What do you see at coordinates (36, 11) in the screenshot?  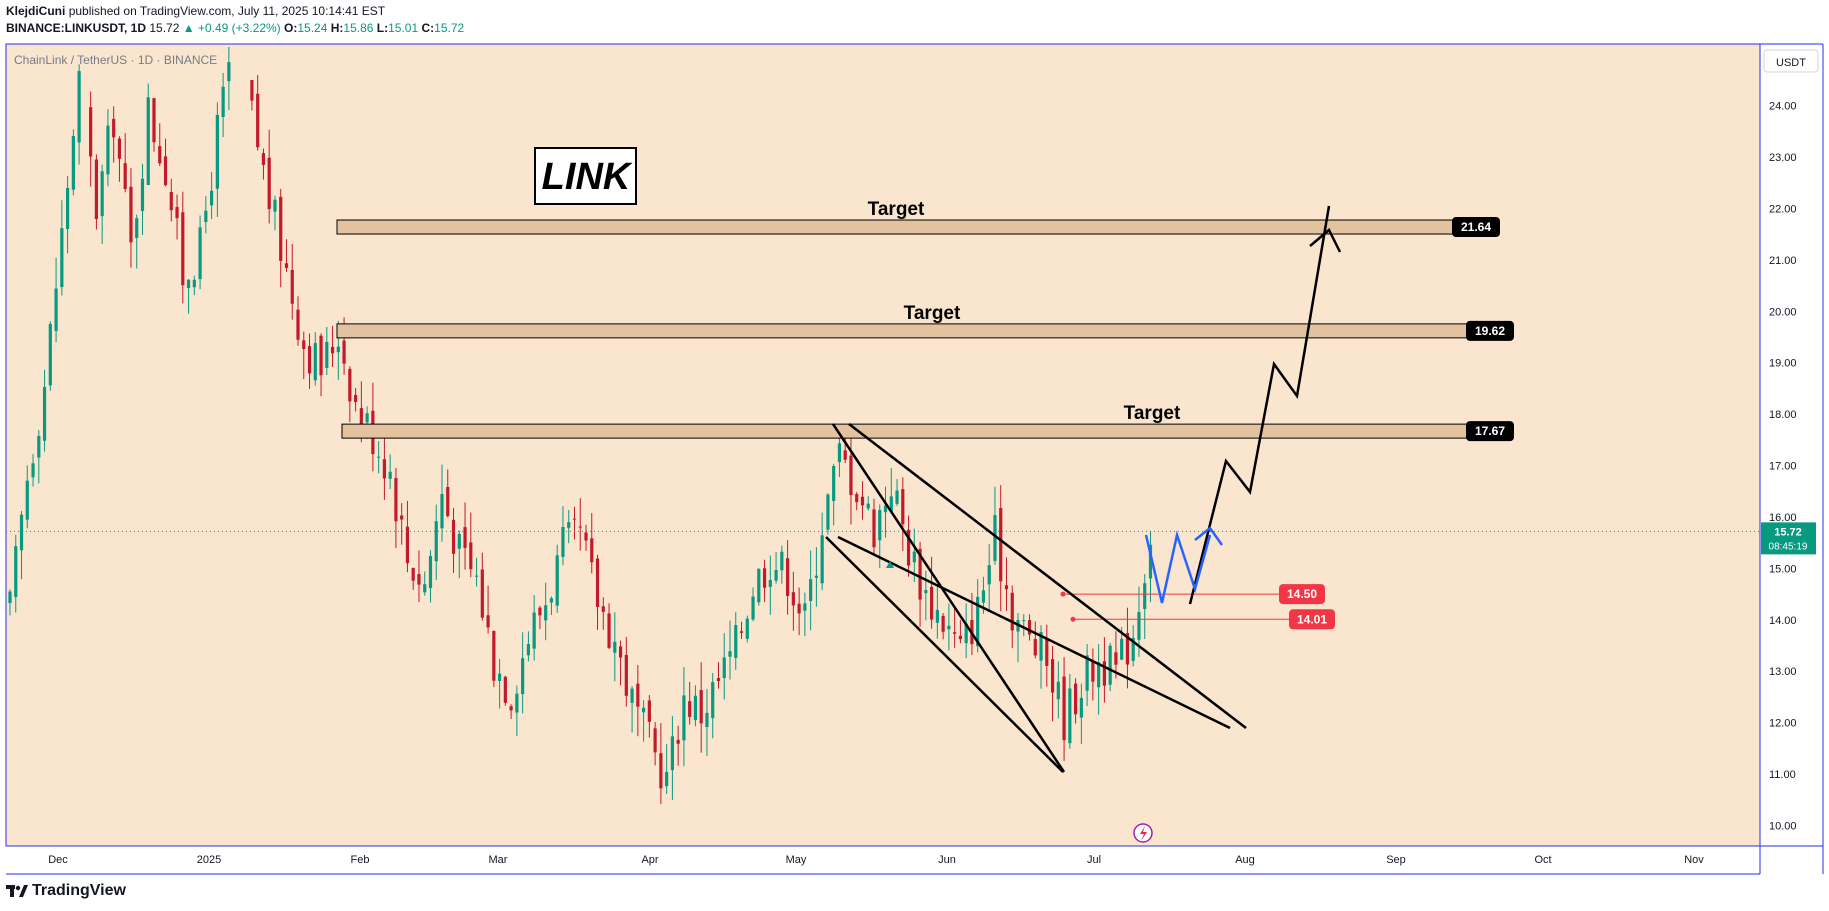 I see `author: KlejdiCuni` at bounding box center [36, 11].